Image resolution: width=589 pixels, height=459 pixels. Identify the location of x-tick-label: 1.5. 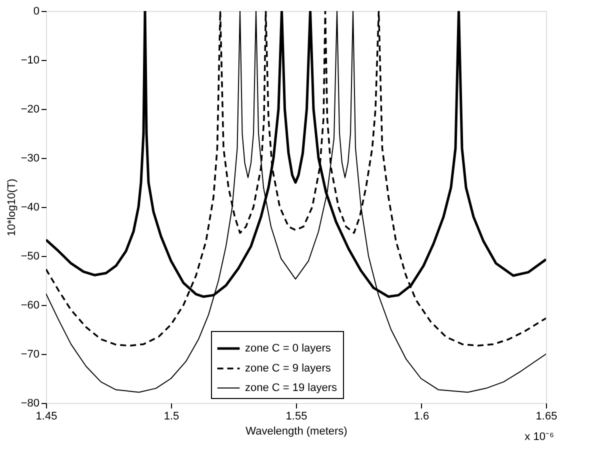
(172, 416).